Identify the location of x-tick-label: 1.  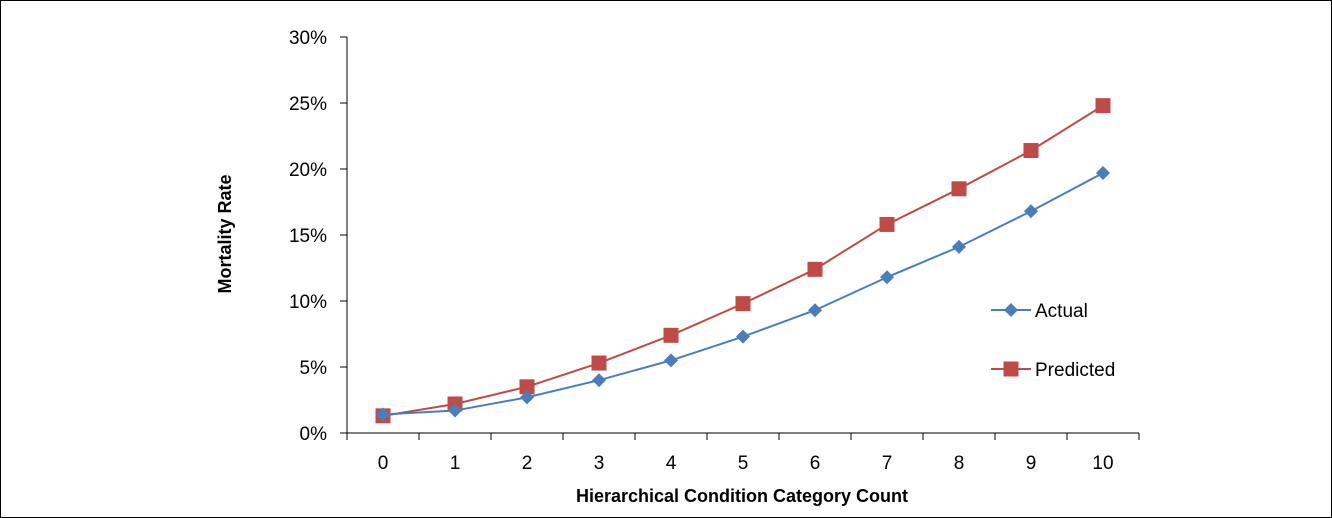
(455, 463).